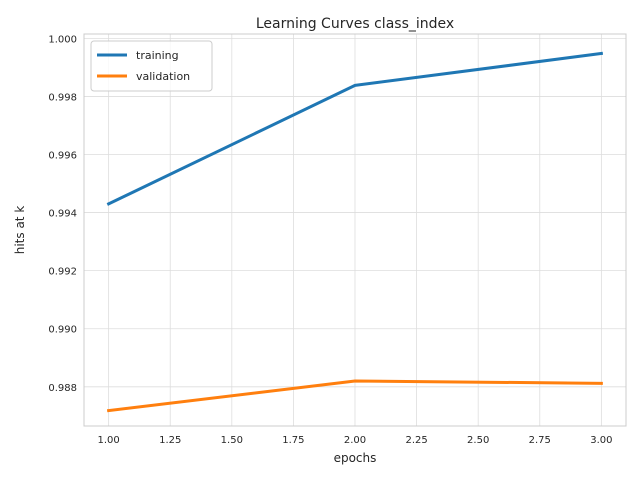 The height and width of the screenshot is (484, 640). What do you see at coordinates (109, 440) in the screenshot?
I see `x-tick-label: 1.00` at bounding box center [109, 440].